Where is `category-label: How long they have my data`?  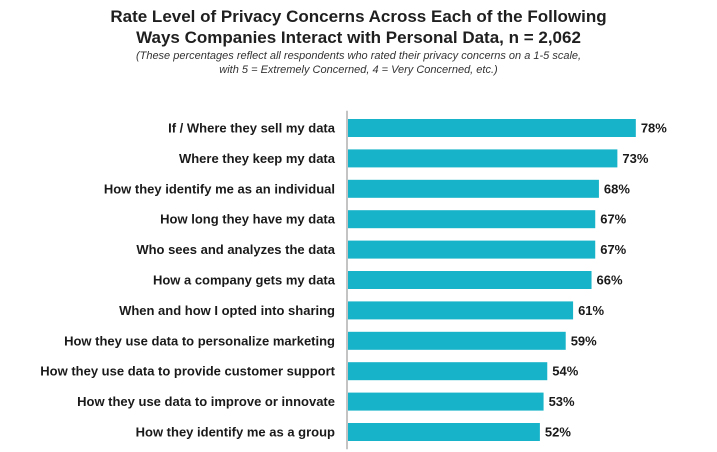
category-label: How long they have my data is located at coordinates (248, 219).